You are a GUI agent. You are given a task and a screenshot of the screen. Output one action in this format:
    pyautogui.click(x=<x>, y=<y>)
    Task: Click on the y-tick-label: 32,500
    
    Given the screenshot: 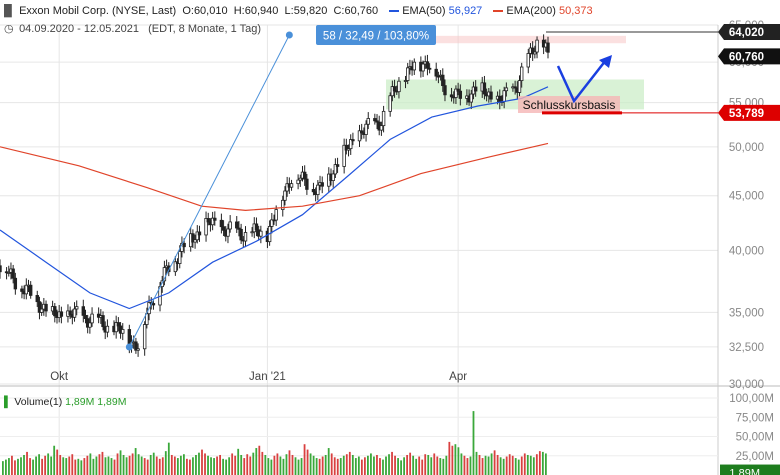 What is the action you would take?
    pyautogui.click(x=746, y=348)
    